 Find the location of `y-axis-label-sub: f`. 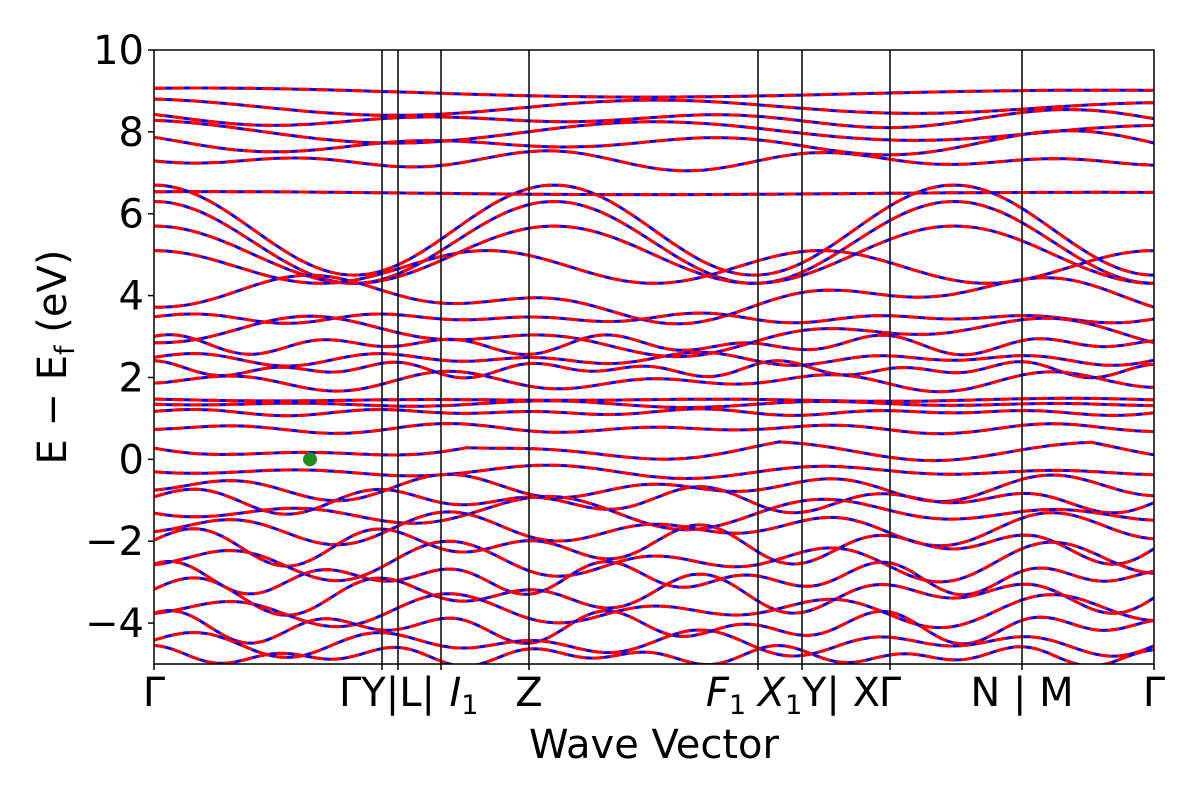

y-axis-label-sub: f is located at coordinates (65, 349).